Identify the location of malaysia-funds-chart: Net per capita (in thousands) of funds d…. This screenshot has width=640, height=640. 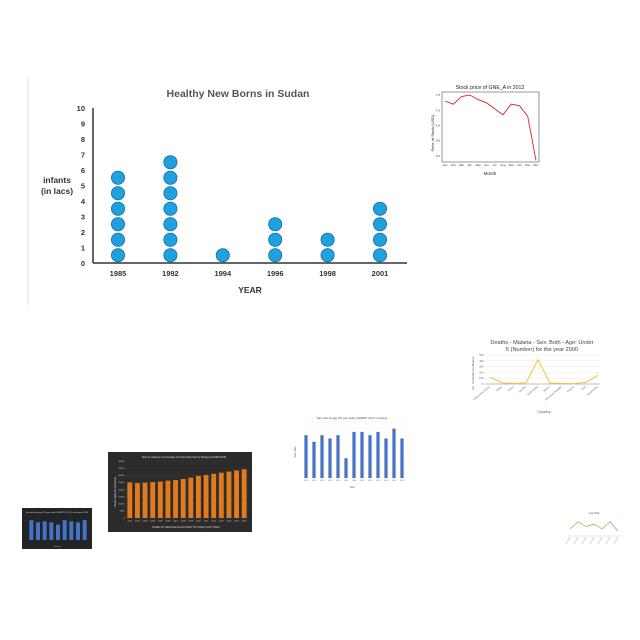
(180, 492).